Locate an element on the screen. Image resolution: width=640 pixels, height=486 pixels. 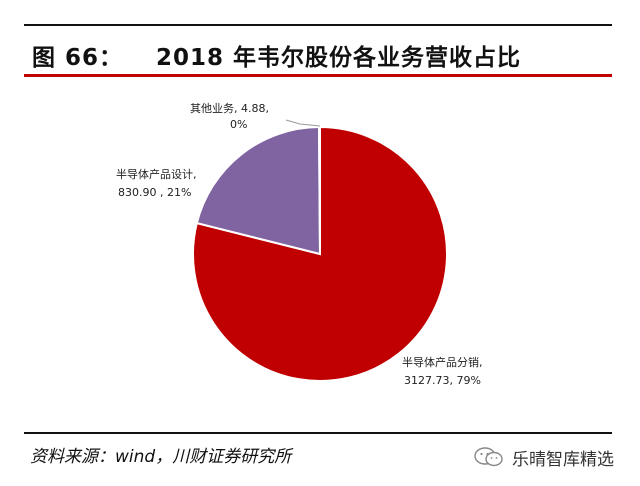
leader-line-other is located at coordinates (303, 123).